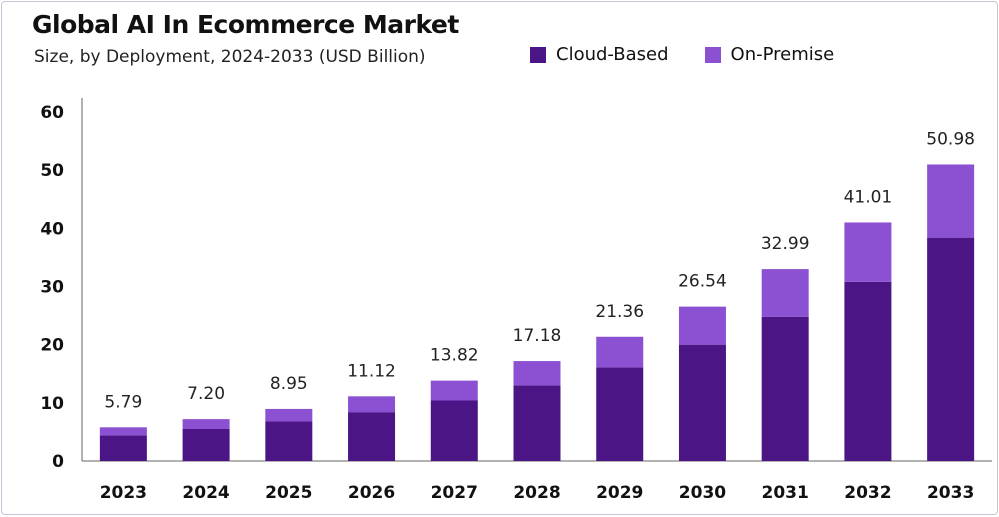 The image size is (999, 517). Describe the element at coordinates (288, 493) in the screenshot. I see `x-tick-label: 2025` at that location.